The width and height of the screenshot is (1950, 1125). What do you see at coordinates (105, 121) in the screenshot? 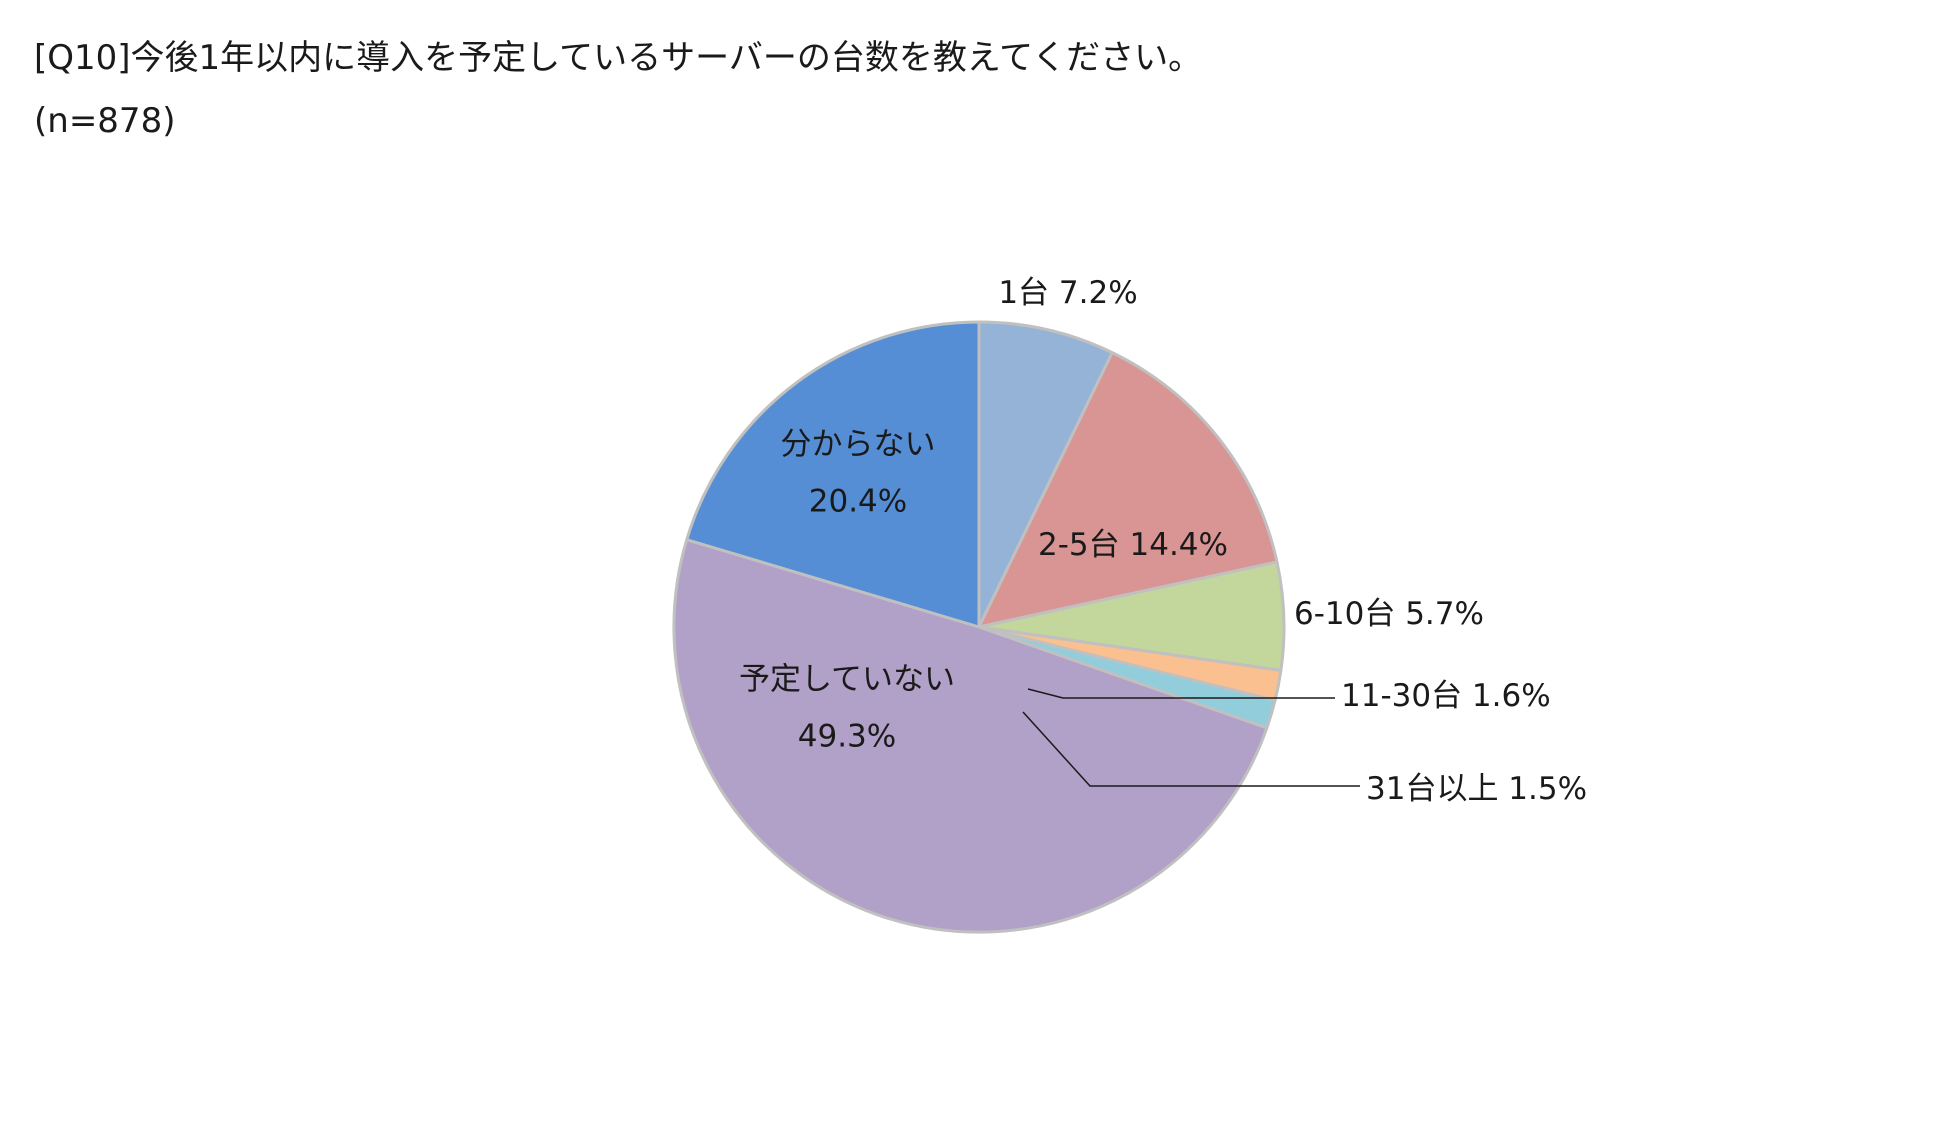
I see `sample-size: (n=878)` at bounding box center [105, 121].